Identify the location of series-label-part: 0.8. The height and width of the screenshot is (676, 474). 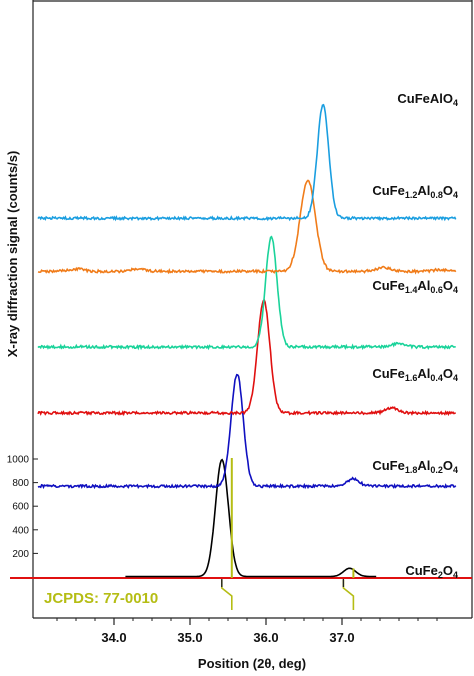
(436, 195).